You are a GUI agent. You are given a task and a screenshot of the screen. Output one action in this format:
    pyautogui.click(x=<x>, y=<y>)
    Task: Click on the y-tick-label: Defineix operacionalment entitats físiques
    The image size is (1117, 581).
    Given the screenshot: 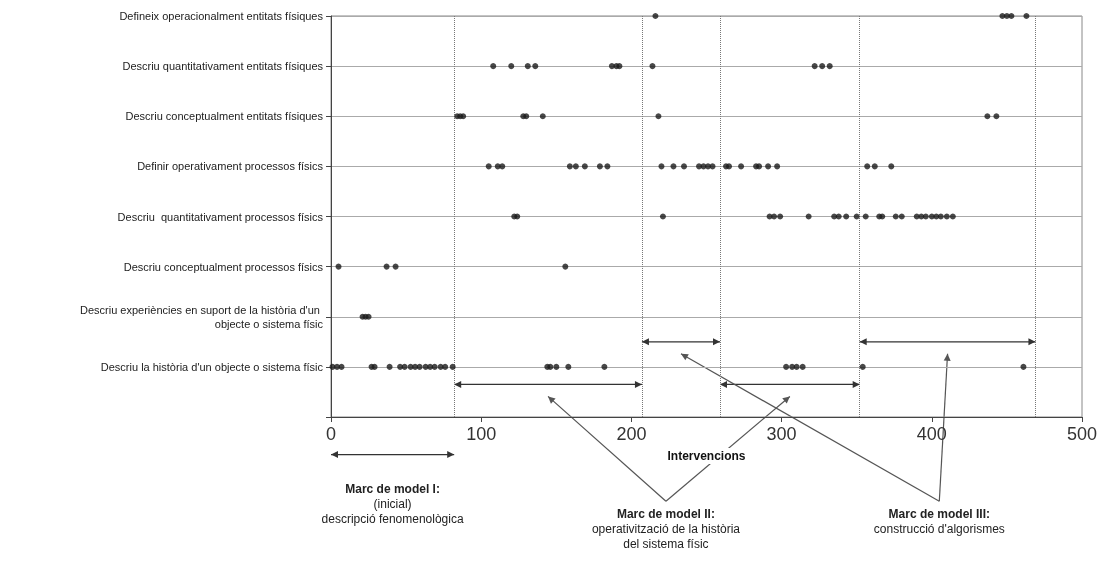 What is the action you would take?
    pyautogui.click(x=221, y=16)
    